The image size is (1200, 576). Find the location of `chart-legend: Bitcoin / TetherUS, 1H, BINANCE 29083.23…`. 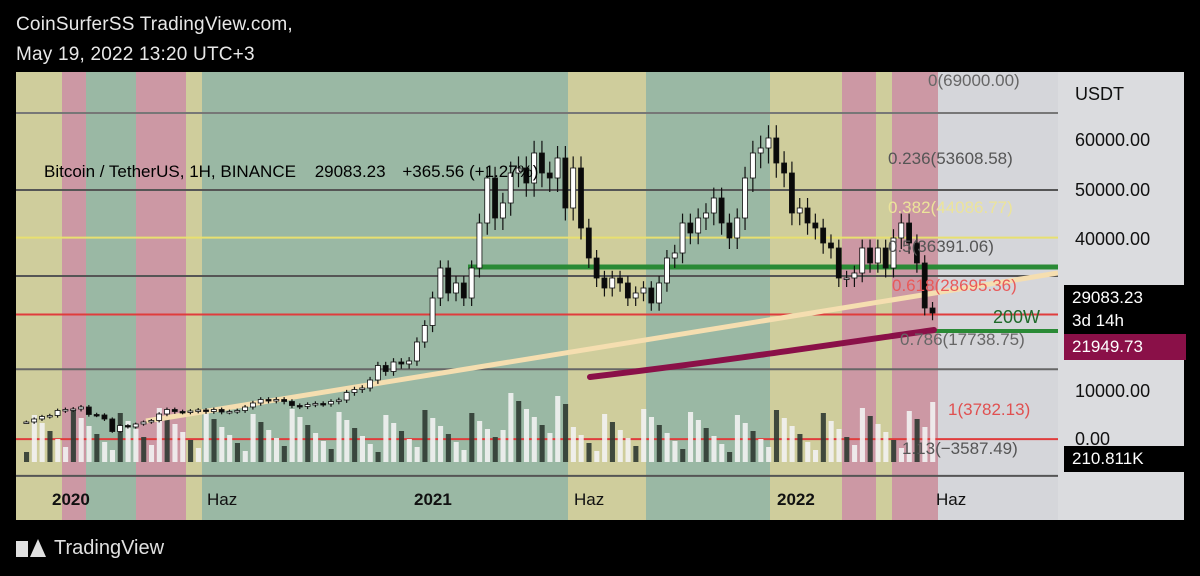

chart-legend: Bitcoin / TetherUS, 1H, BINANCE 29083.23… is located at coordinates (294, 172).